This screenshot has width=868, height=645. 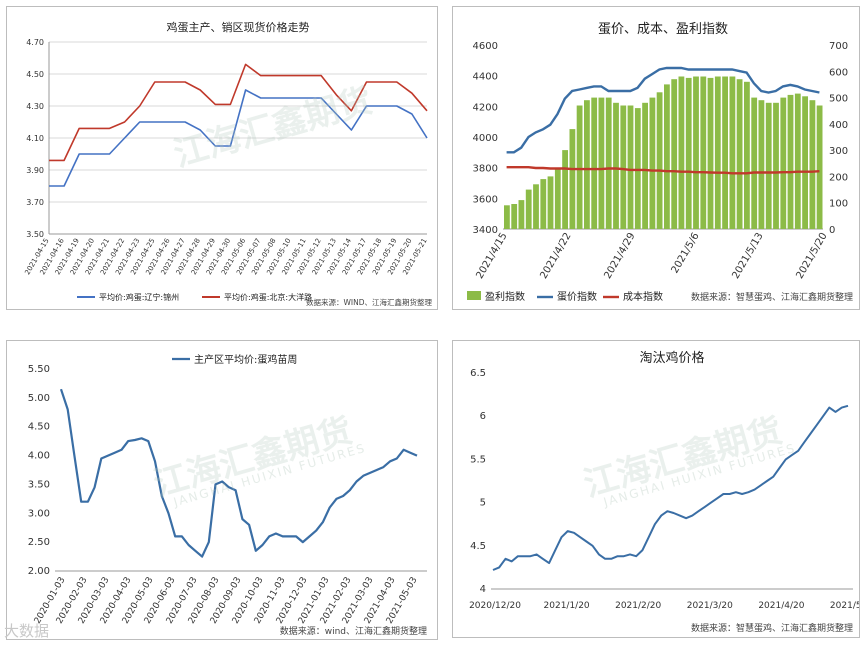 I want to click on y-tick-label: 5.50, so click(x=39, y=369).